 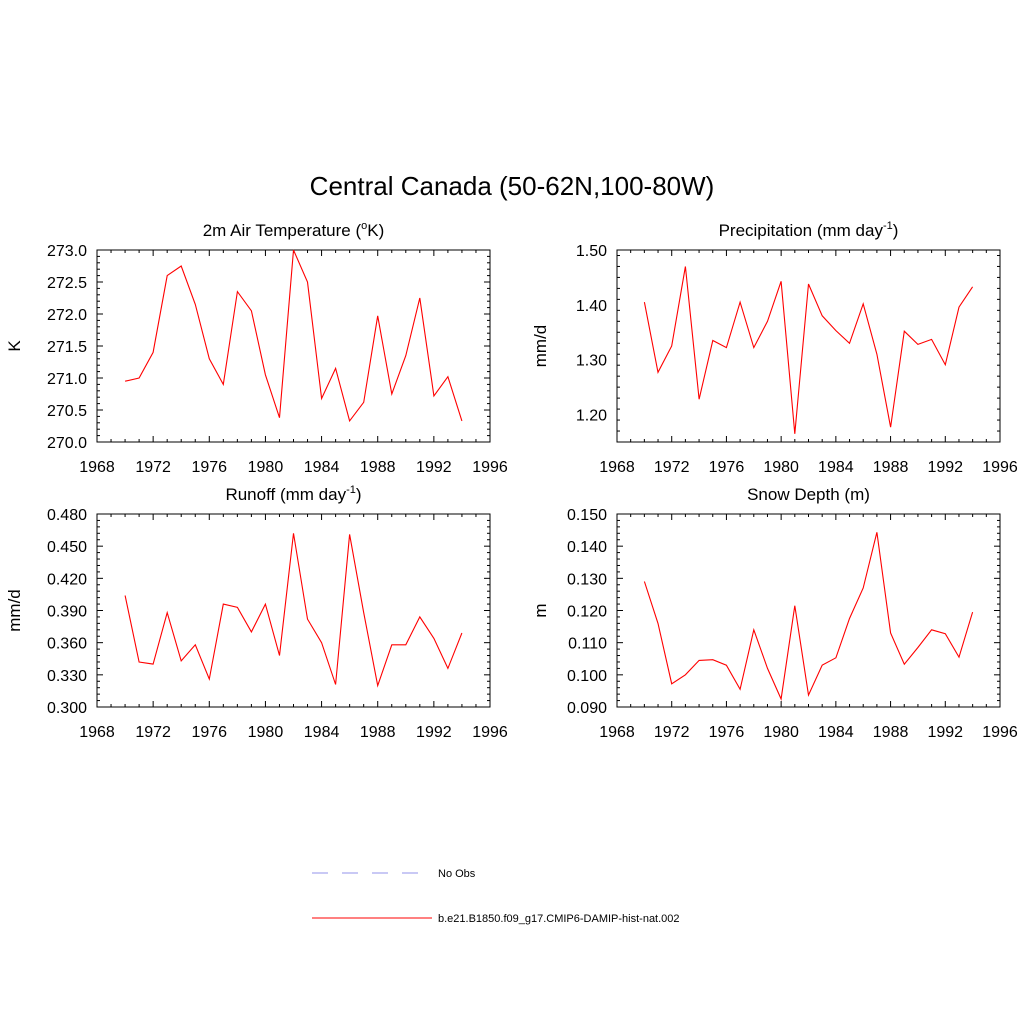 What do you see at coordinates (587, 708) in the screenshot?
I see `y-tick-label: 0.090` at bounding box center [587, 708].